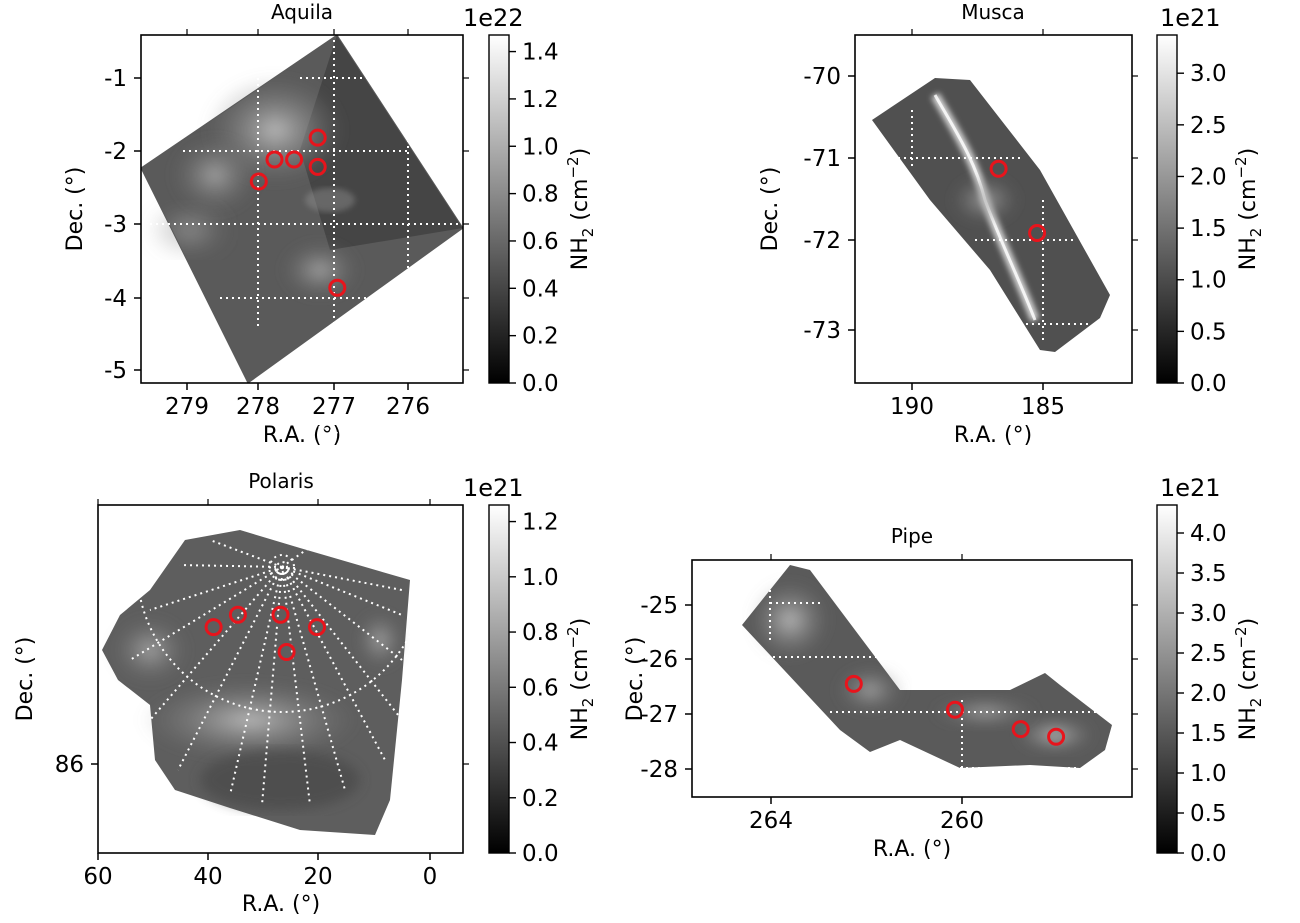 This screenshot has width=1300, height=923. What do you see at coordinates (540, 147) in the screenshot?
I see `aquila-cb-tick-label: 1.0` at bounding box center [540, 147].